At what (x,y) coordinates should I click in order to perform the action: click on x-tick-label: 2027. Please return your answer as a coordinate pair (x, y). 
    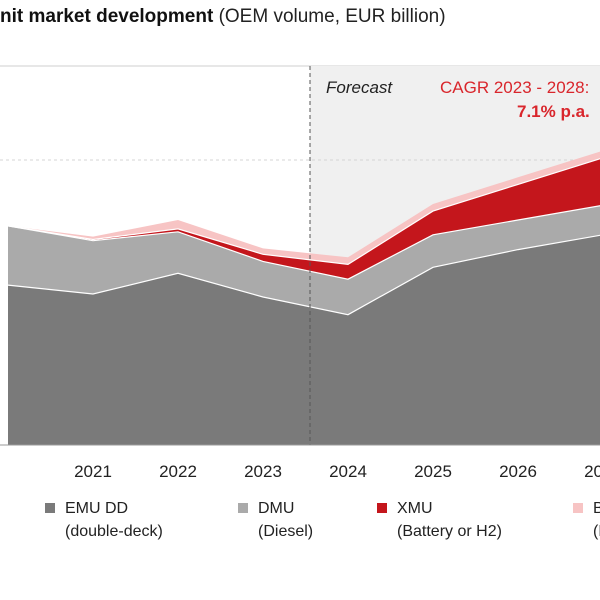
    Looking at the image, I should click on (592, 471).